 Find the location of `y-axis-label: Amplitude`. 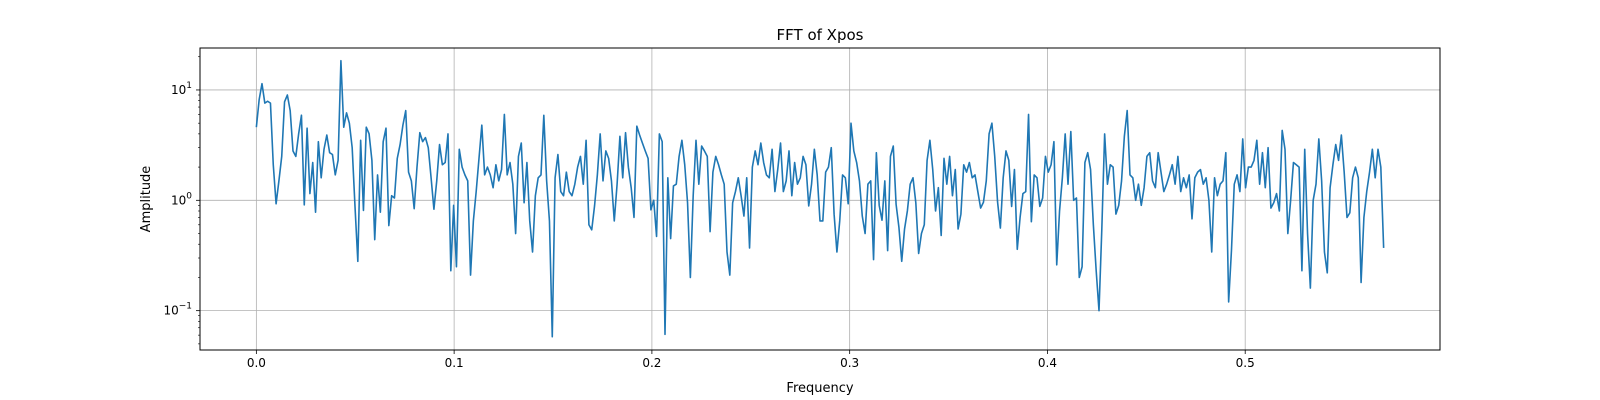

y-axis-label: Amplitude is located at coordinates (146, 199).